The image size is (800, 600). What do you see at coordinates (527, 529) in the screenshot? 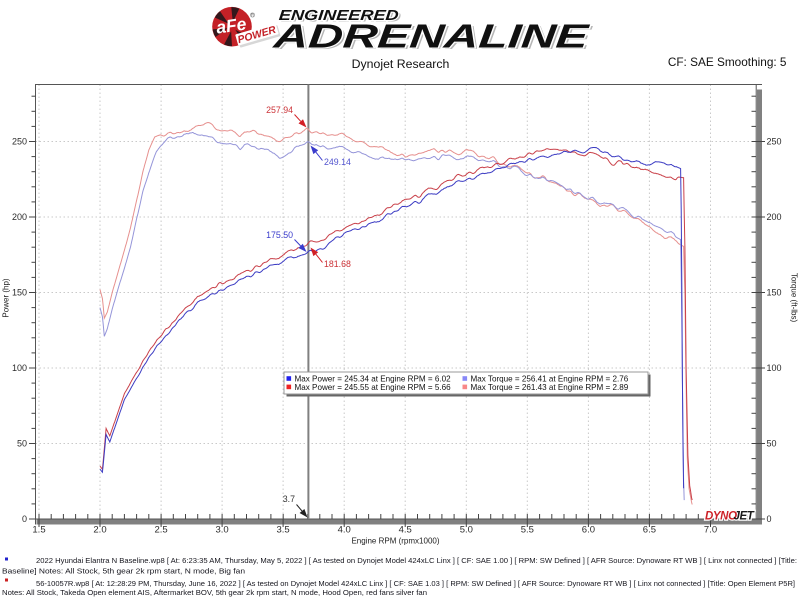
I see `svg-text: 5.5` at bounding box center [527, 529].